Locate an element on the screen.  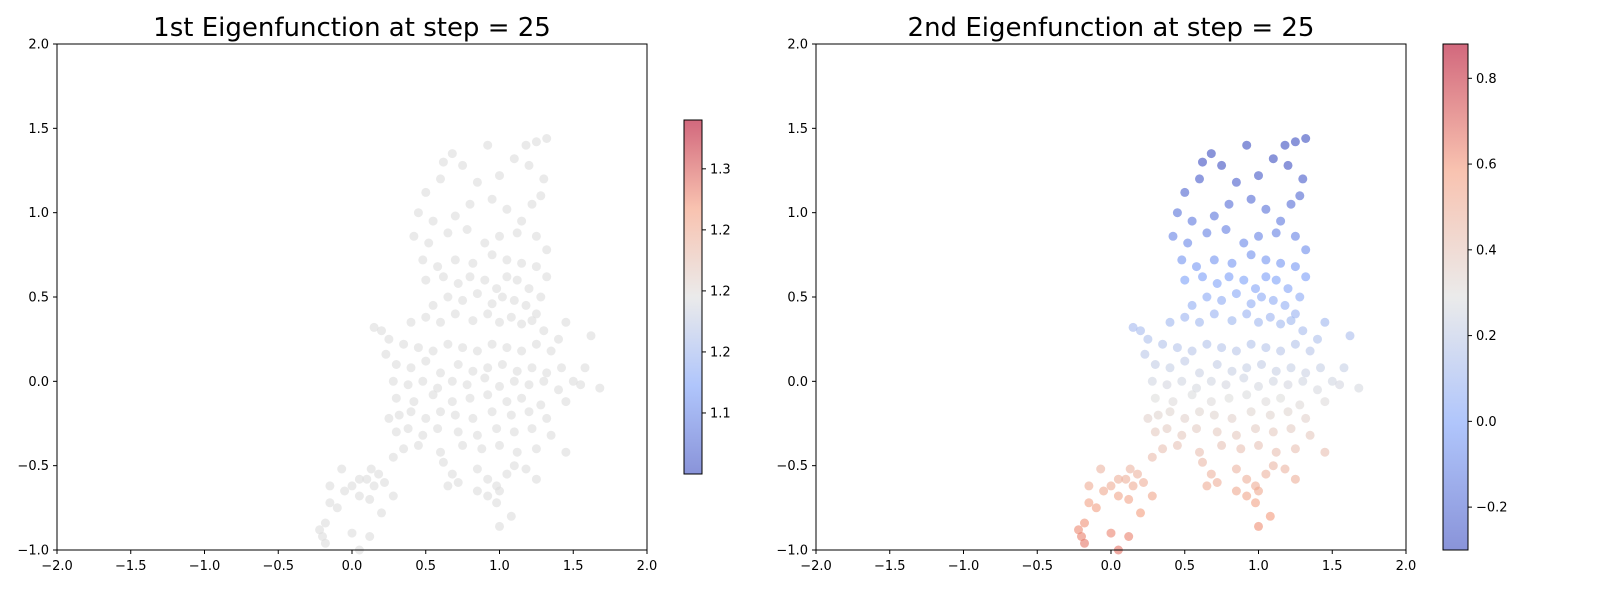
y-tick-label: 0.5 is located at coordinates (38, 298).